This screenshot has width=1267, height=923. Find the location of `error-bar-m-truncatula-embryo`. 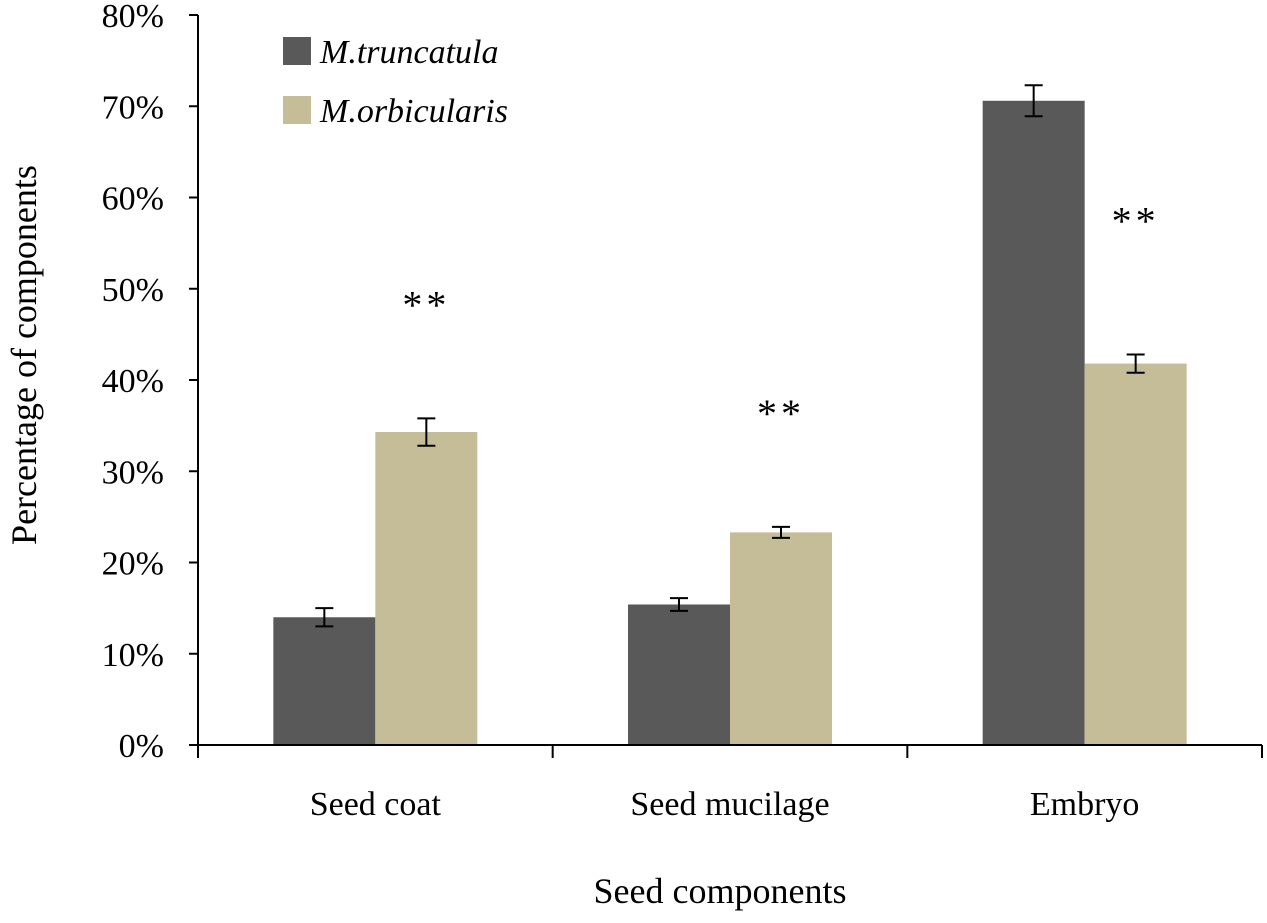

error-bar-m-truncatula-embryo is located at coordinates (1033, 101).